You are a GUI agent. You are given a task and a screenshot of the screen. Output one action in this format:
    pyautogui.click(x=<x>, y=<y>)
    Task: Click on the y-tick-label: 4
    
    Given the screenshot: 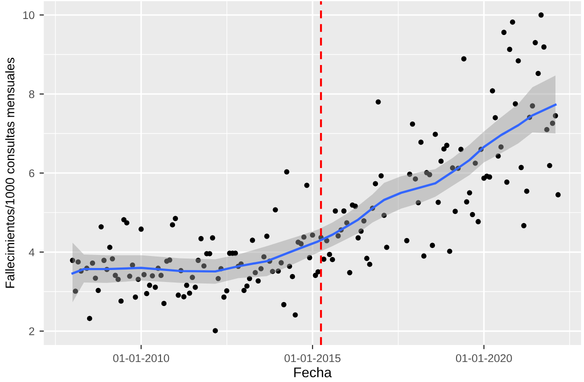 What is the action you would take?
    pyautogui.click(x=31, y=252)
    